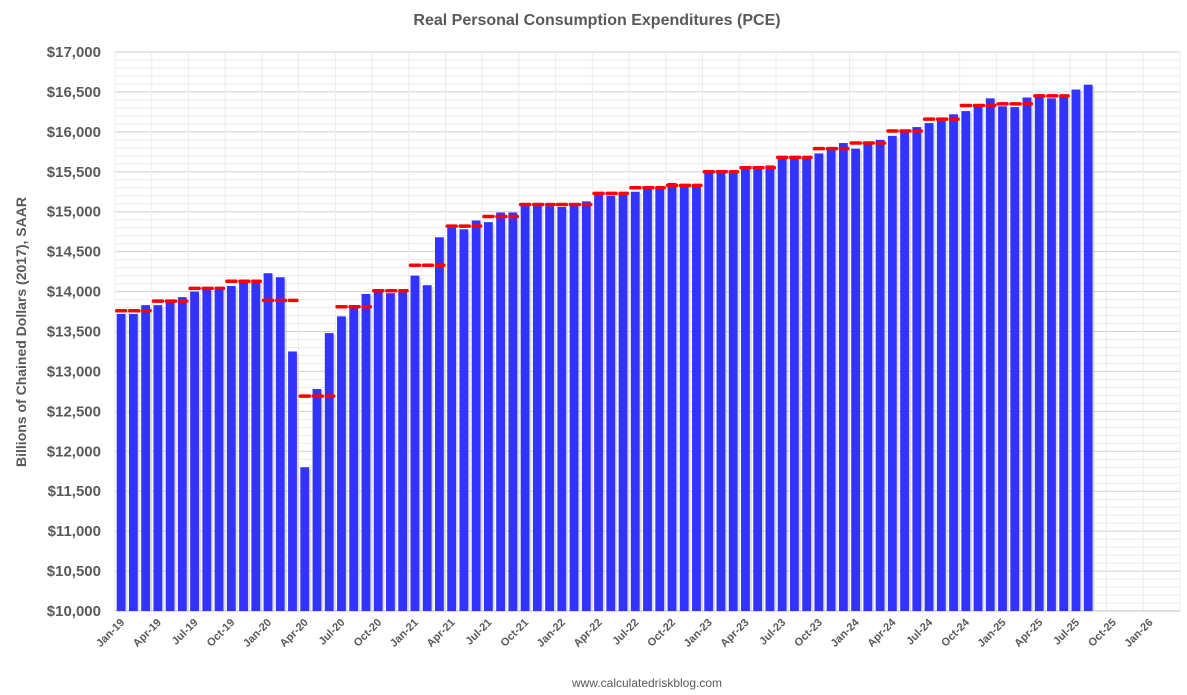 This screenshot has width=1187, height=695. I want to click on x-tick-label: Apr-25, so click(1028, 633).